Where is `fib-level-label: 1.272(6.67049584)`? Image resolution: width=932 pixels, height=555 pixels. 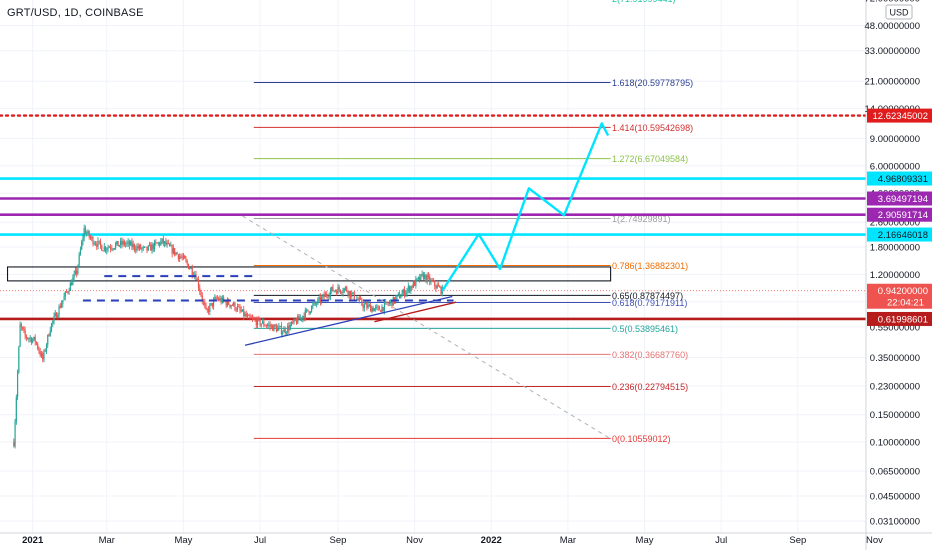
fib-level-label: 1.272(6.67049584) is located at coordinates (650, 159).